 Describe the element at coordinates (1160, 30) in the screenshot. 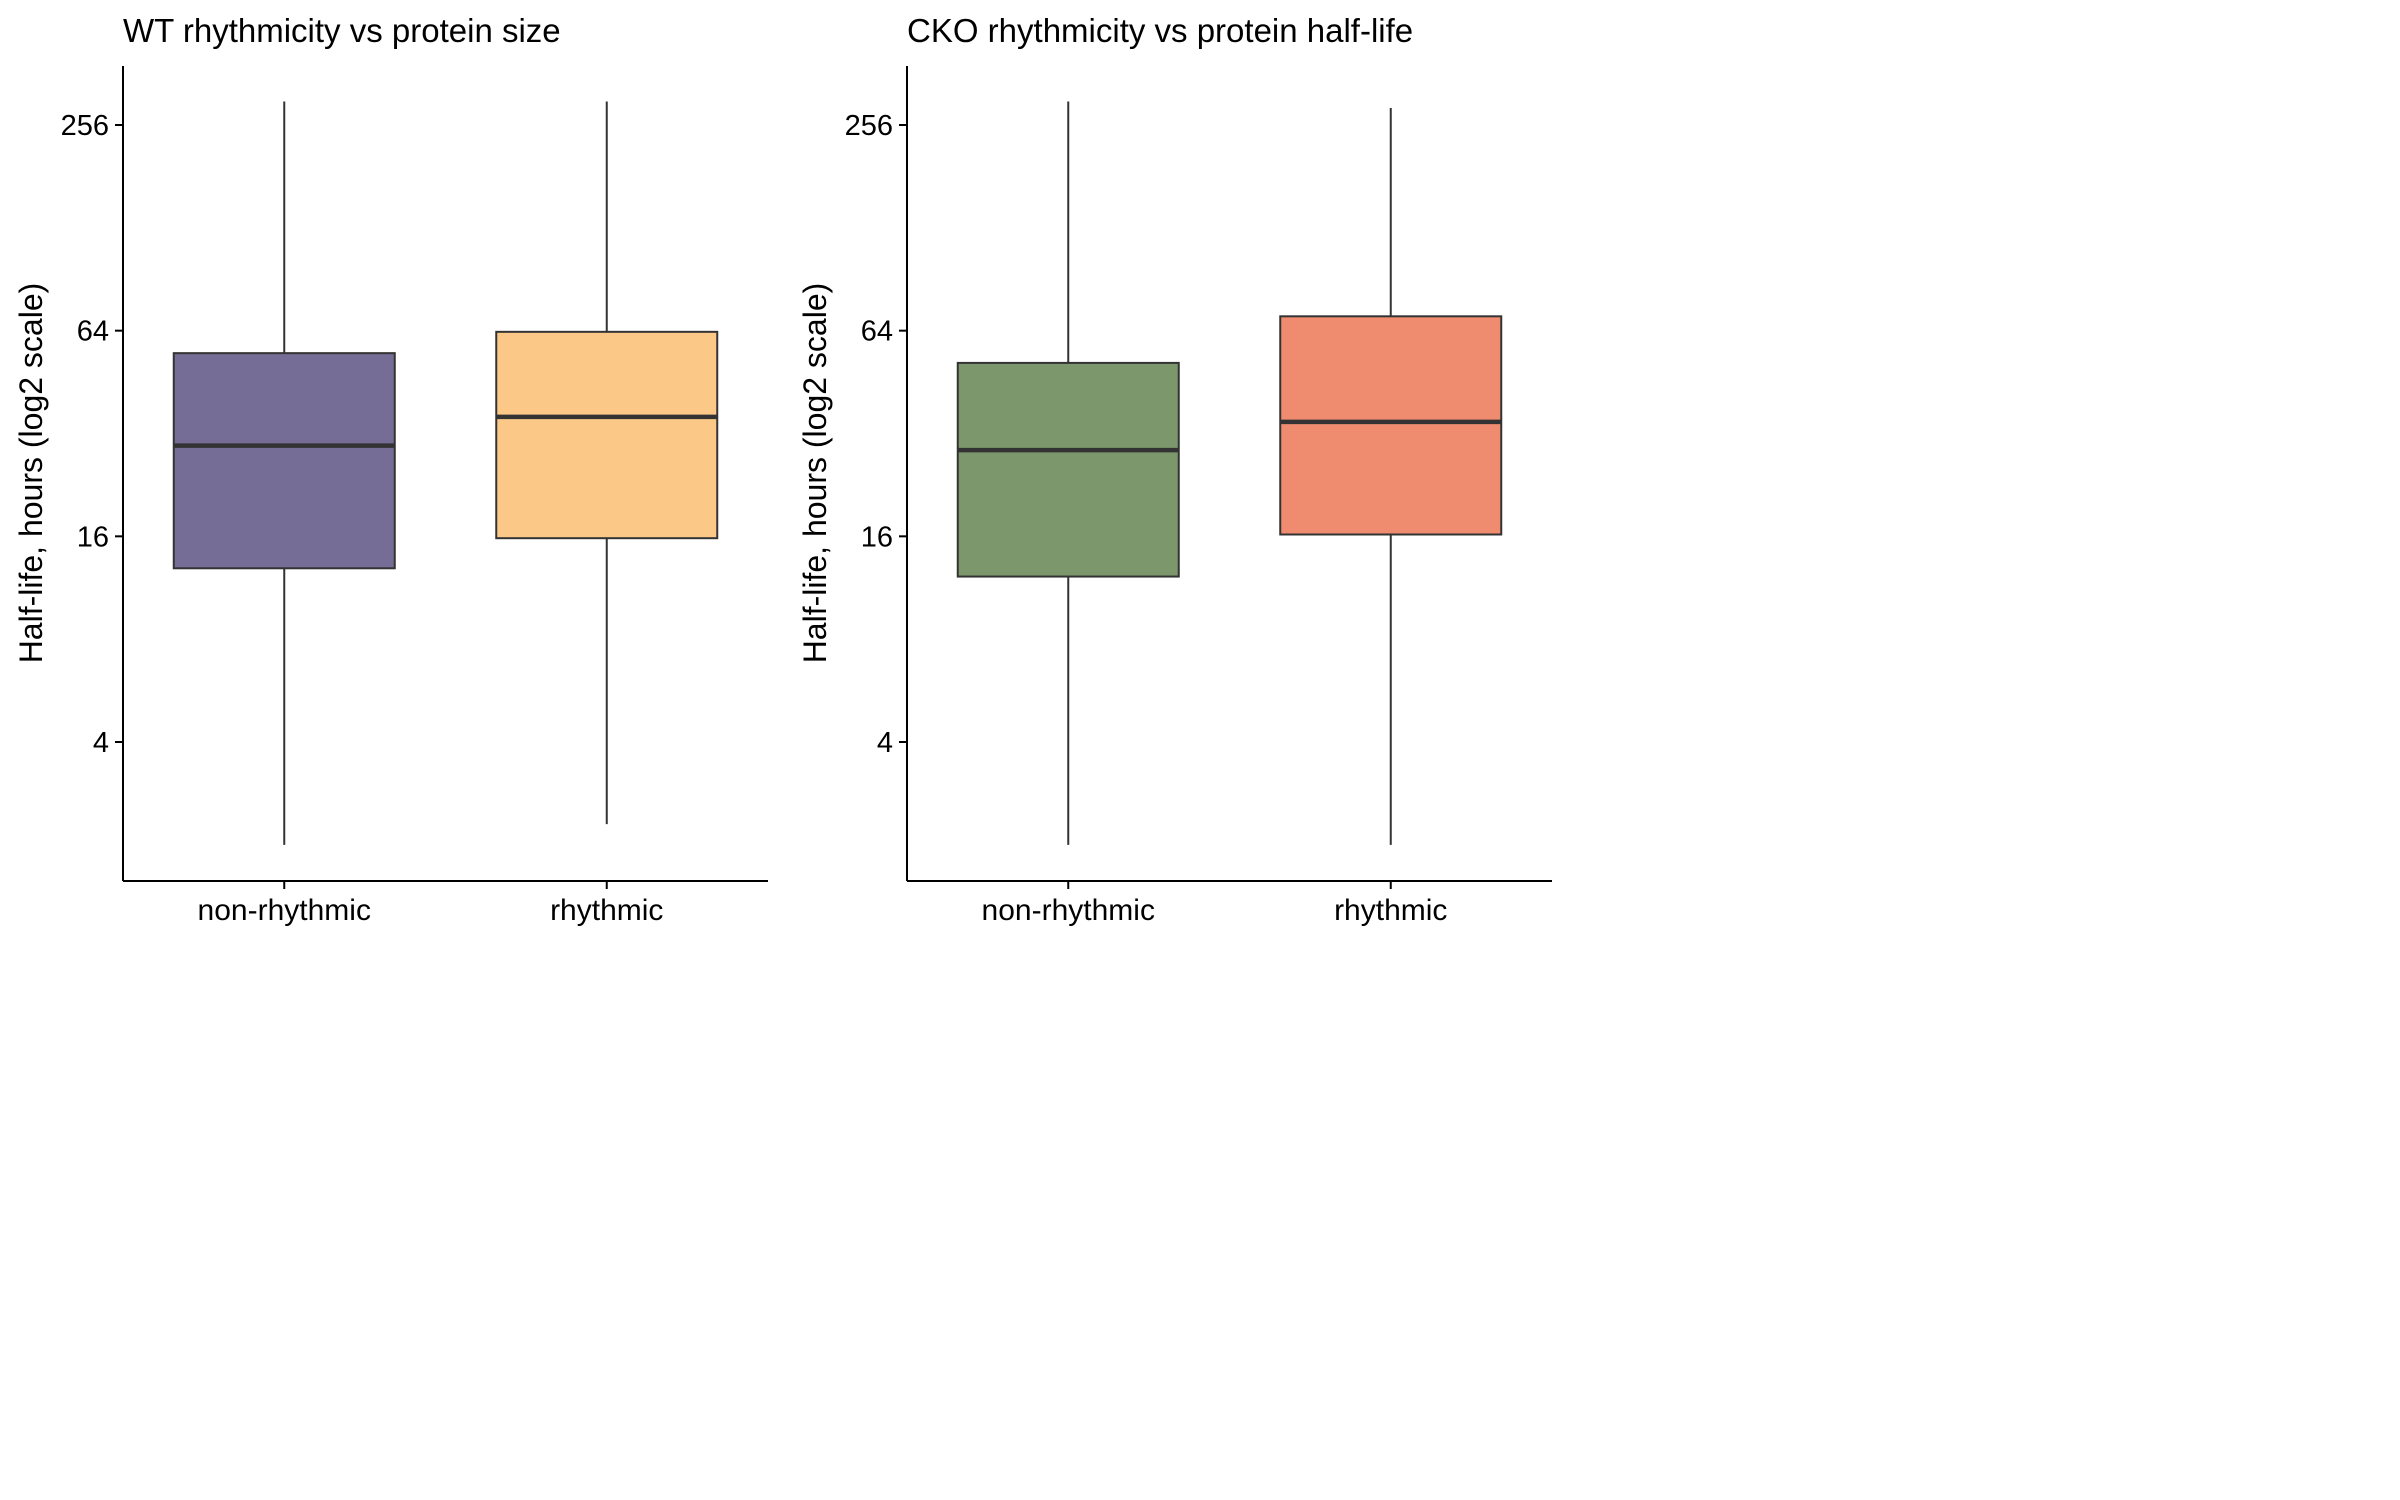

I see `chart-title: CKO rhythmicity vs protein half-life` at that location.